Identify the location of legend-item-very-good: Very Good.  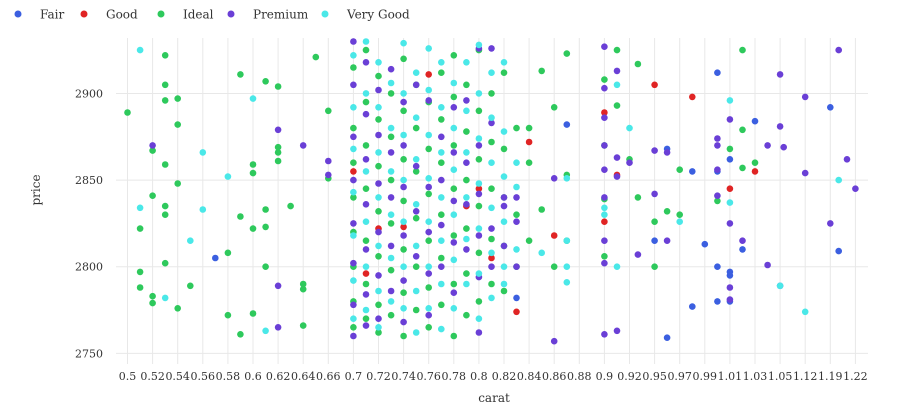
(366, 15).